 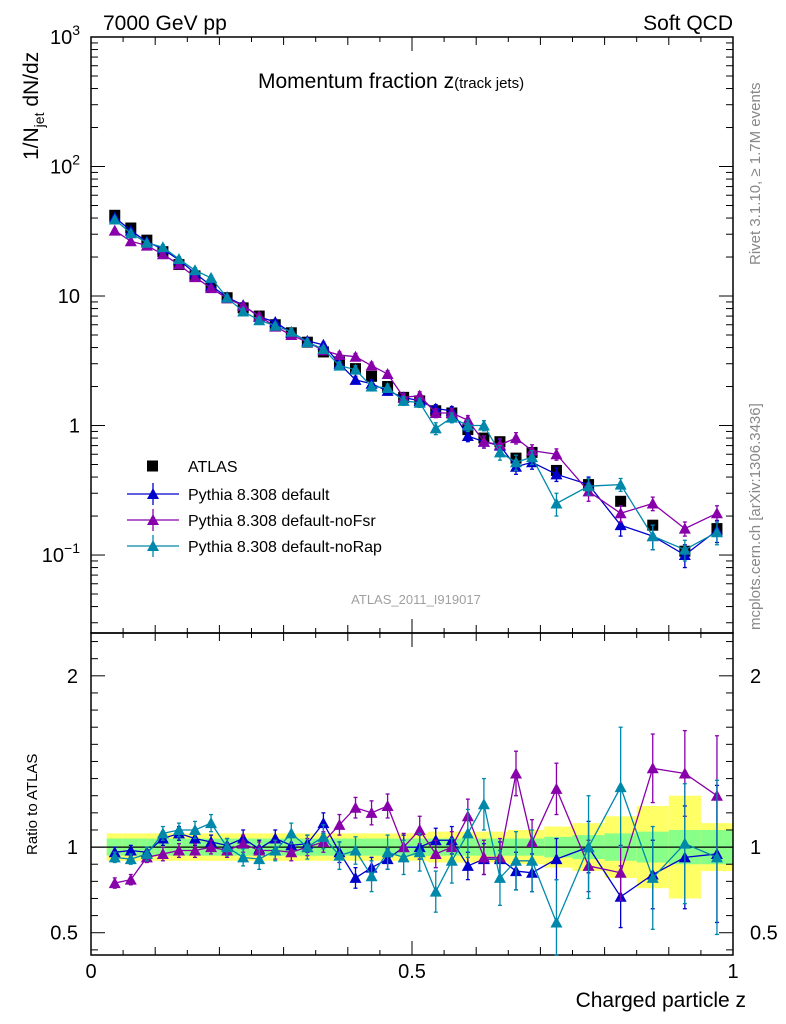 What do you see at coordinates (688, 23) in the screenshot?
I see `header-right: Soft QCD` at bounding box center [688, 23].